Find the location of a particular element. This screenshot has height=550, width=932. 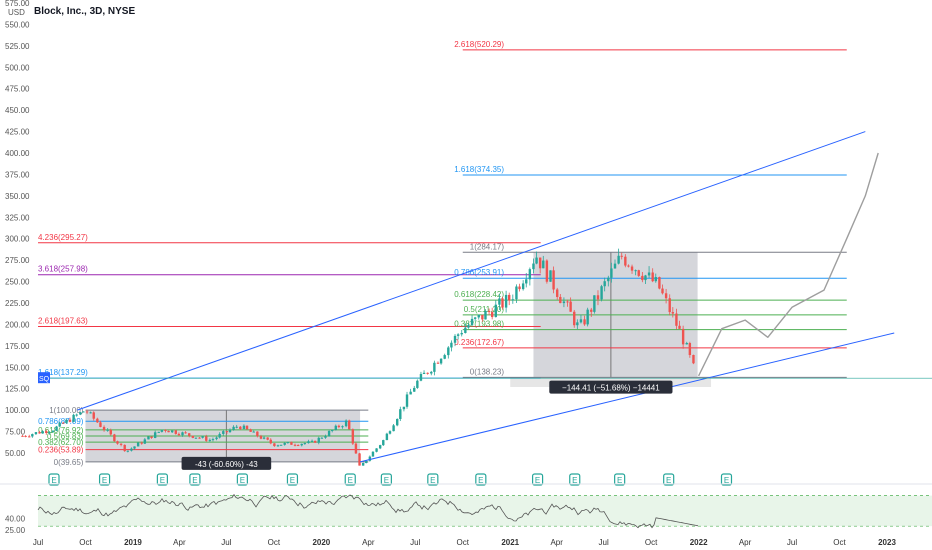

symbol-header: Block, Inc., 3D, NYSE is located at coordinates (85, 11).